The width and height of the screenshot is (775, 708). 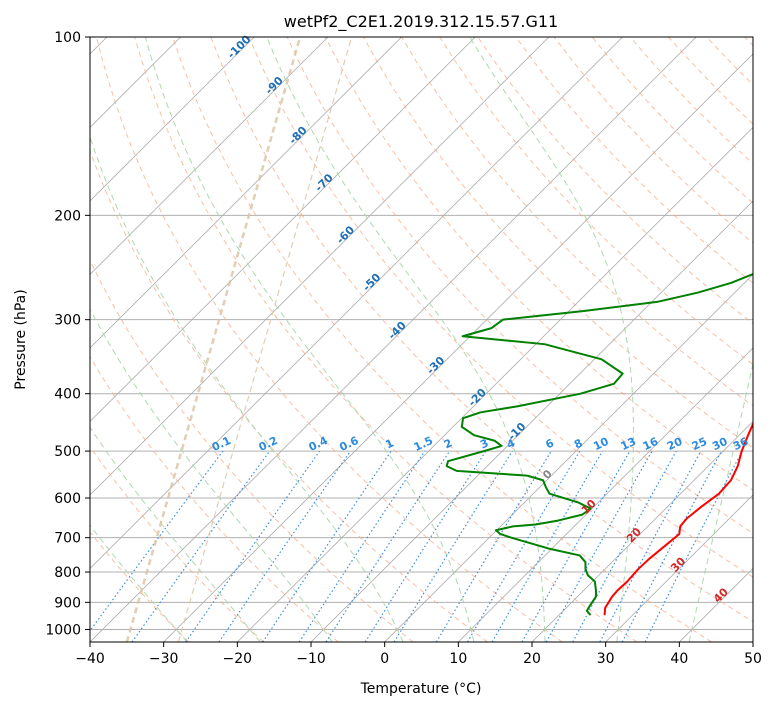 What do you see at coordinates (651, 444) in the screenshot?
I see `mixing-ratio-label: 16` at bounding box center [651, 444].